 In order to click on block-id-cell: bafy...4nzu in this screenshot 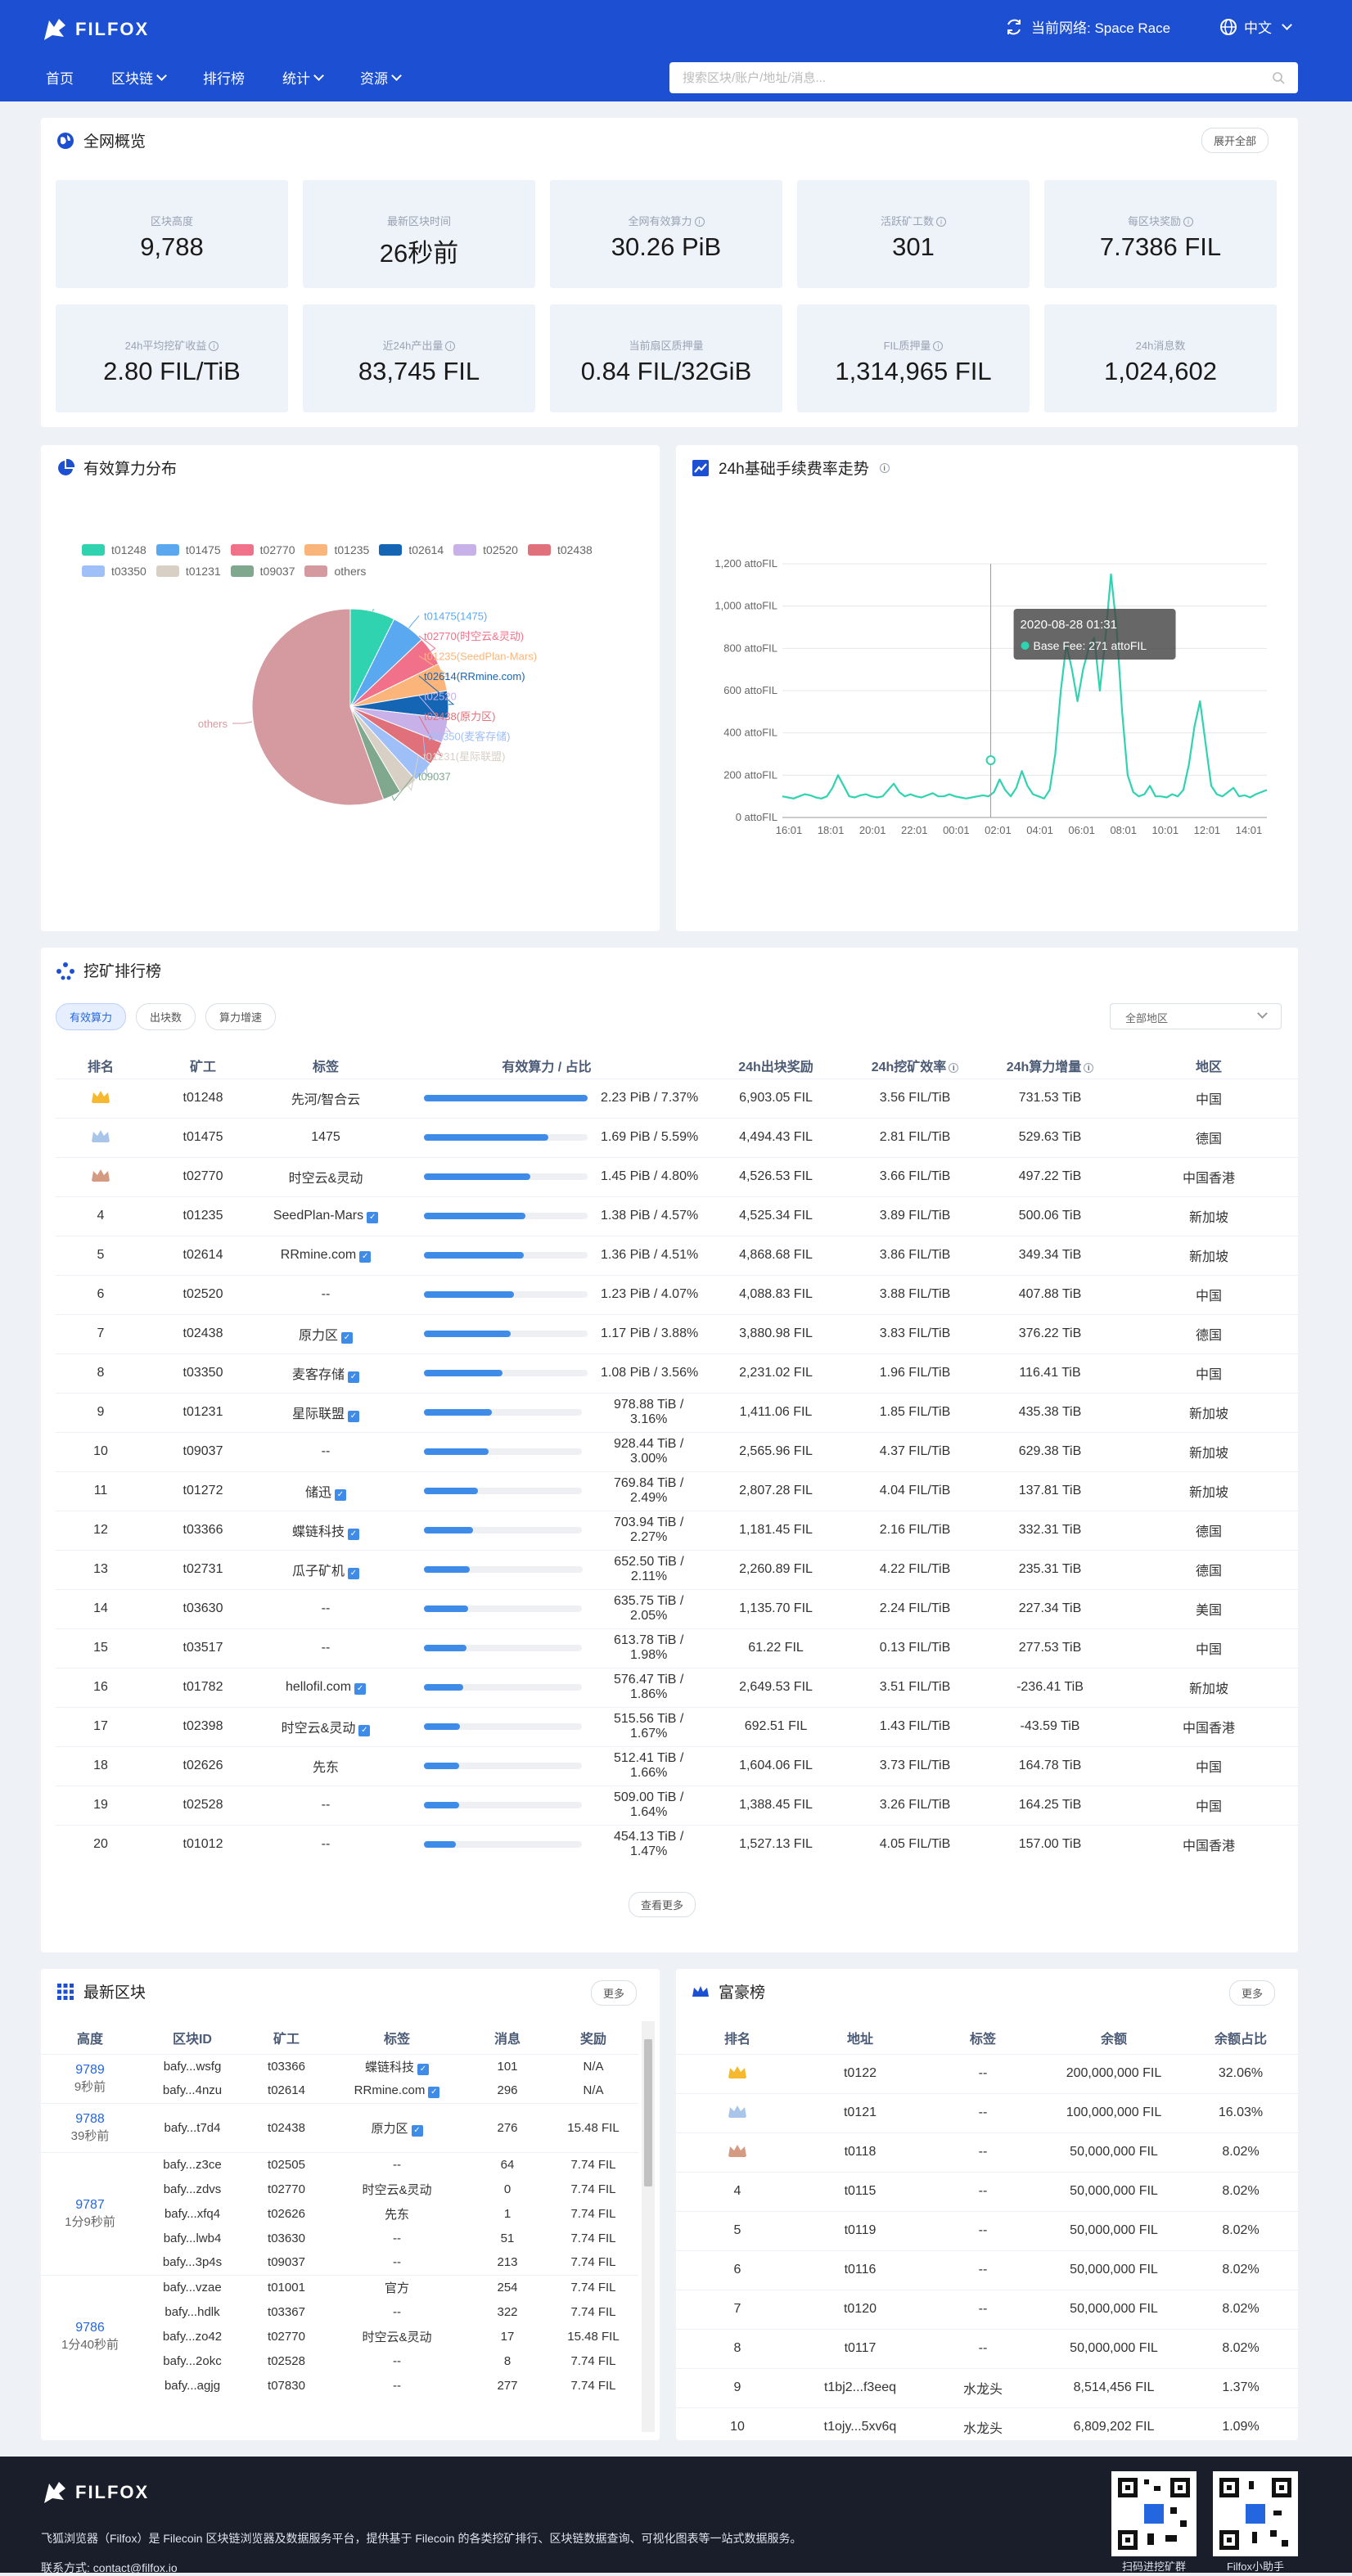, I will do `click(192, 2090)`.